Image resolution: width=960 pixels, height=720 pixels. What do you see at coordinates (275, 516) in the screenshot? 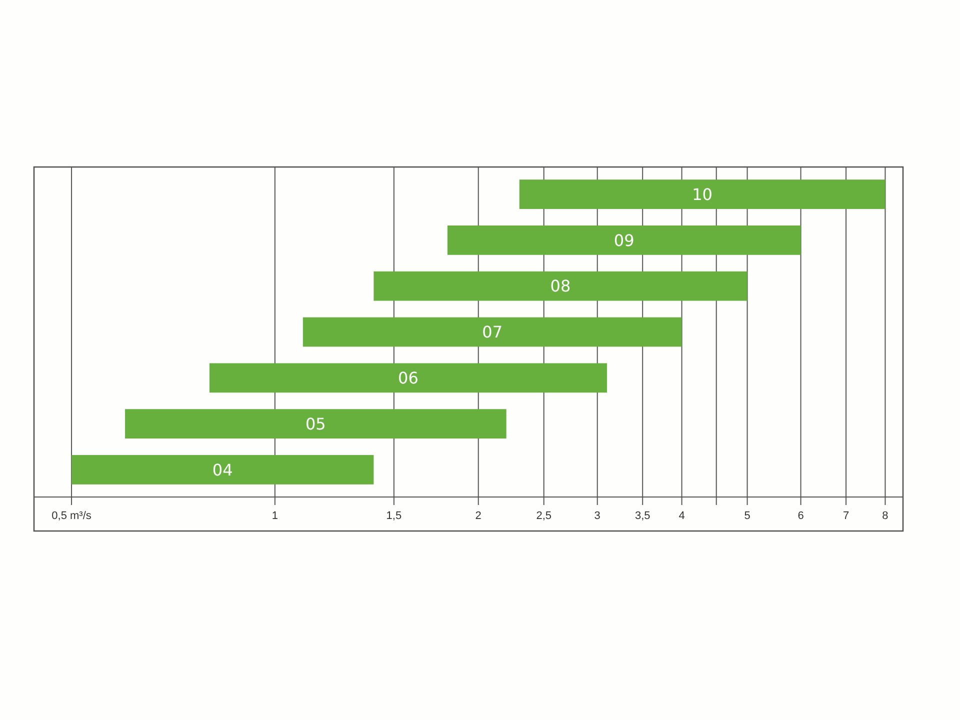
I see `x-tick-label: 1` at bounding box center [275, 516].